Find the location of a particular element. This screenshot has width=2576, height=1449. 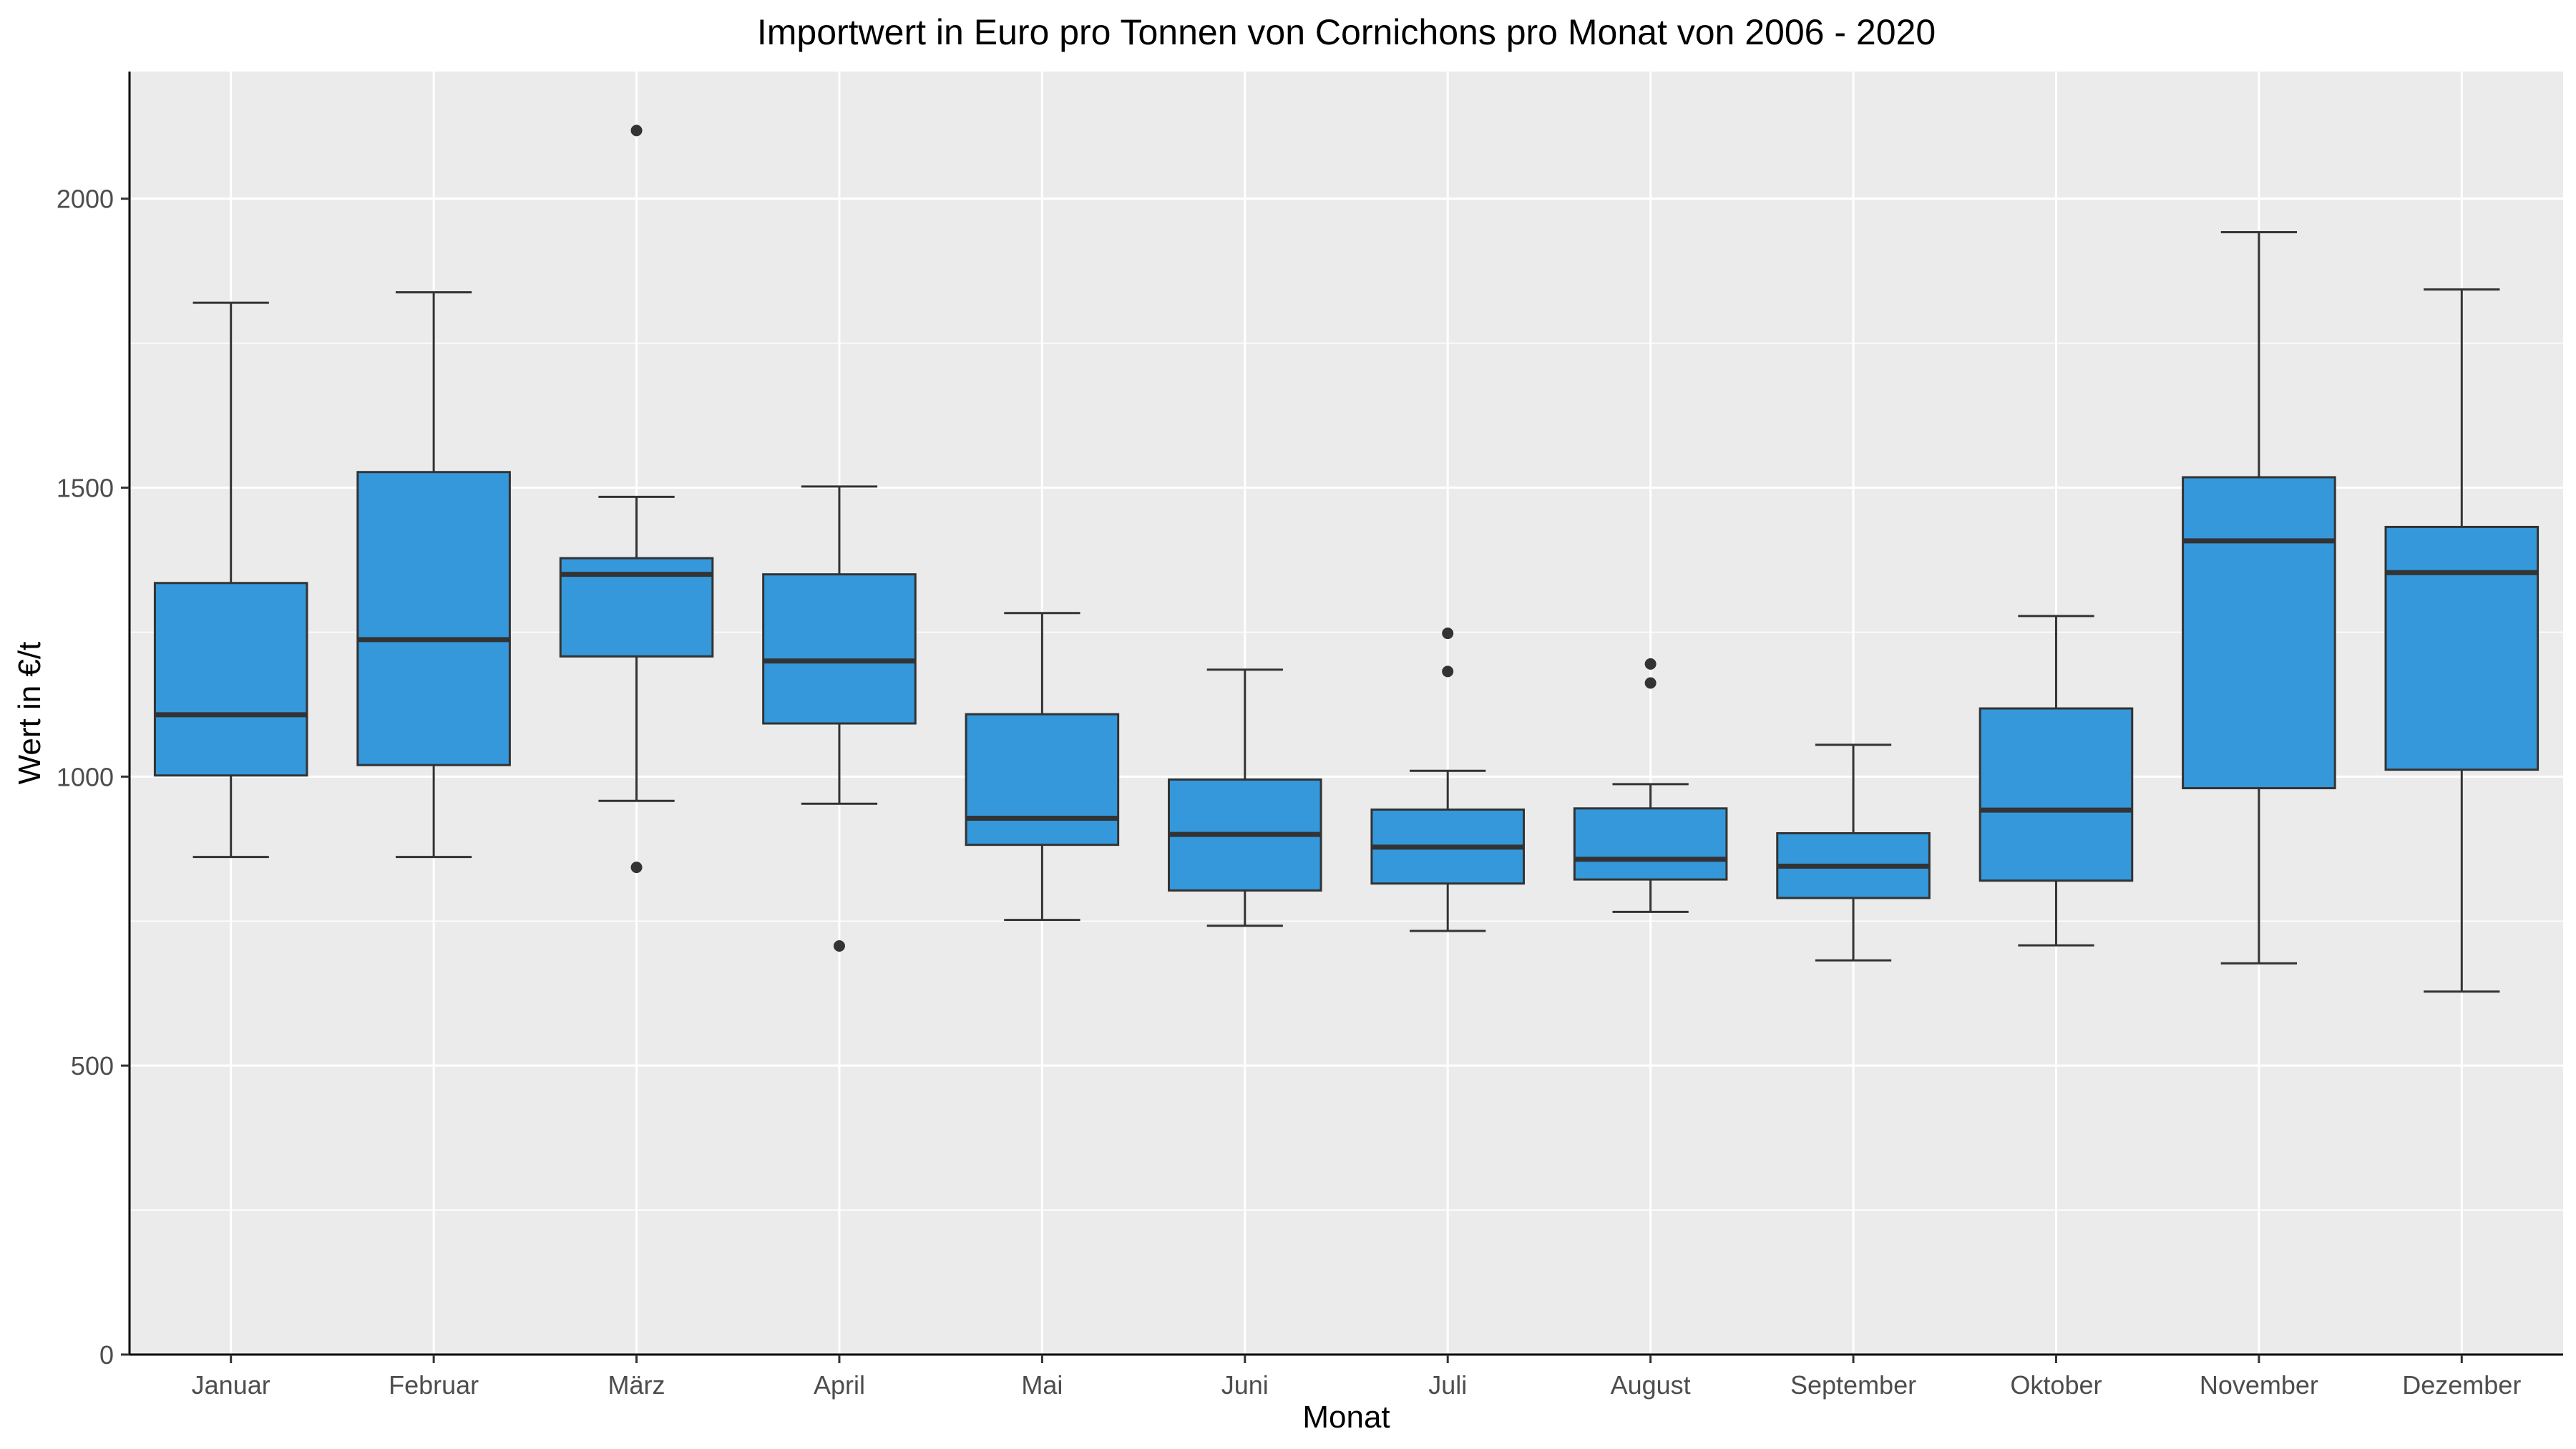

y-axis-label: Wert in €/t is located at coordinates (29, 713).